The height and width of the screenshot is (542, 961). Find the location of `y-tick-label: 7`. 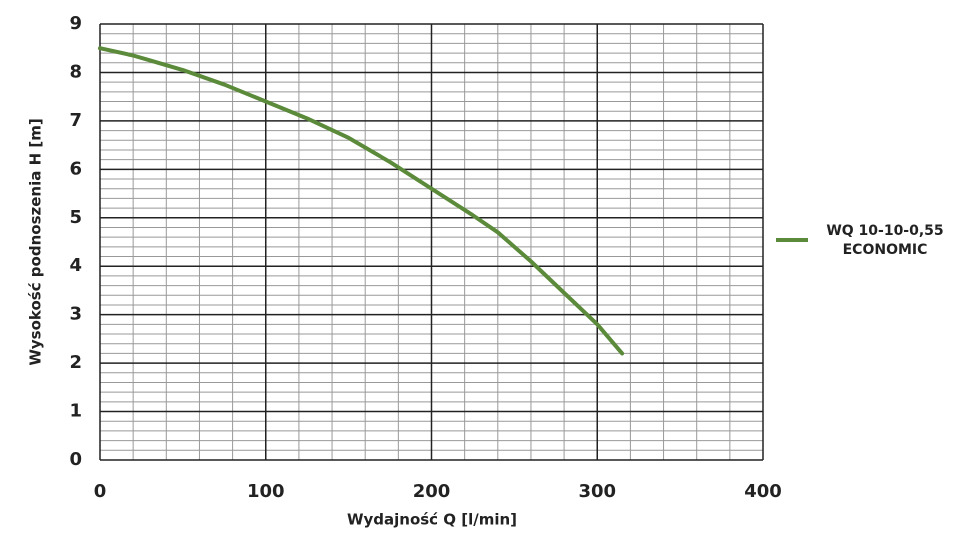

y-tick-label: 7 is located at coordinates (75, 120).